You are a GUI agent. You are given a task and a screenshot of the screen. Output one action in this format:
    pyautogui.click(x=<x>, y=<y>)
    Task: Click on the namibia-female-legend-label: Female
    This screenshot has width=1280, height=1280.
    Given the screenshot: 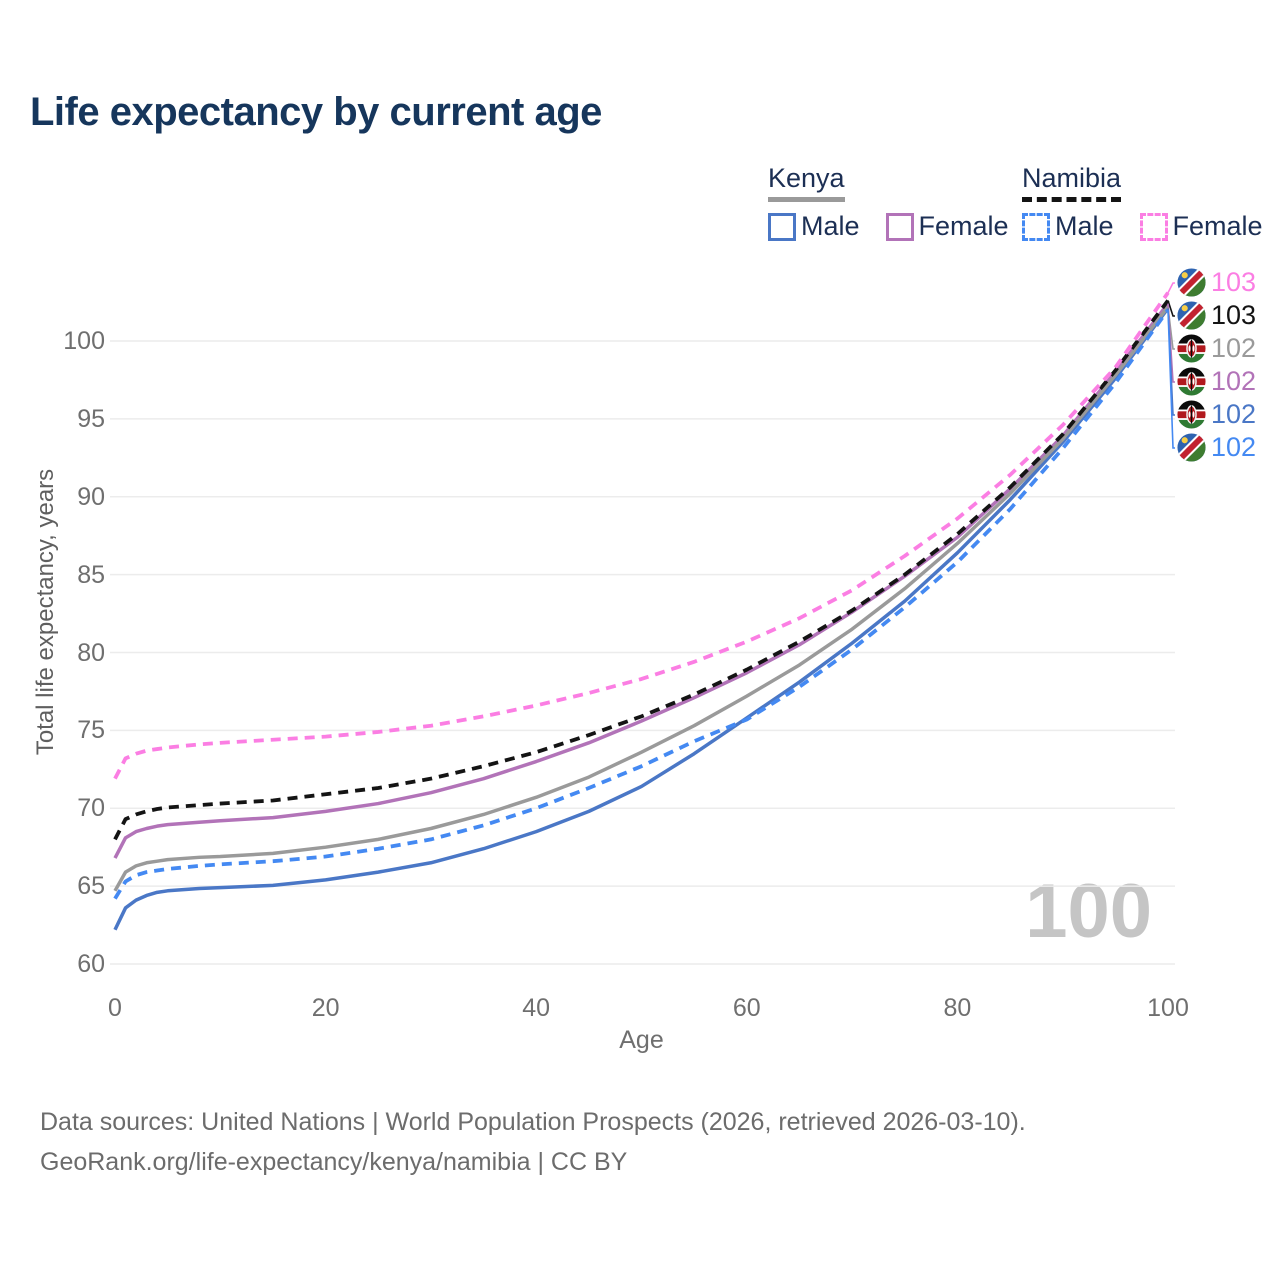 What is the action you would take?
    pyautogui.click(x=1217, y=226)
    